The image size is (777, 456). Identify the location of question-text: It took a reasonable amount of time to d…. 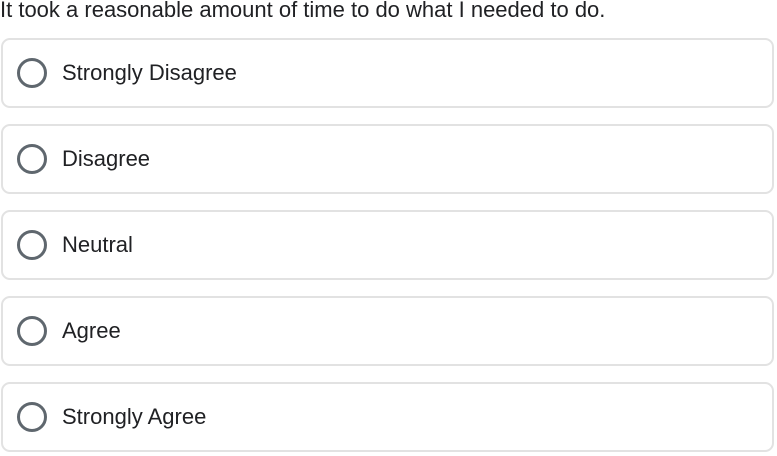
(303, 11).